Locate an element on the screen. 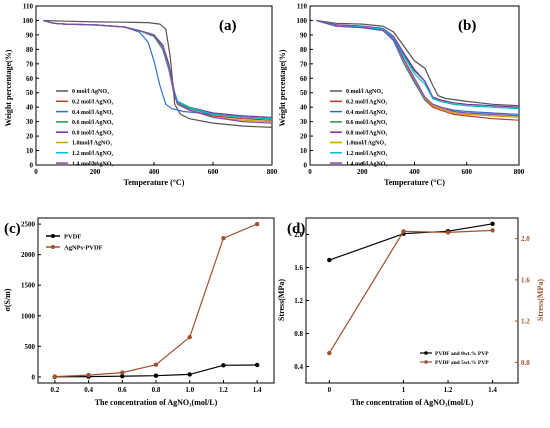 The height and width of the screenshot is (428, 550). y-right-tick-label: 2.0 is located at coordinates (525, 239).